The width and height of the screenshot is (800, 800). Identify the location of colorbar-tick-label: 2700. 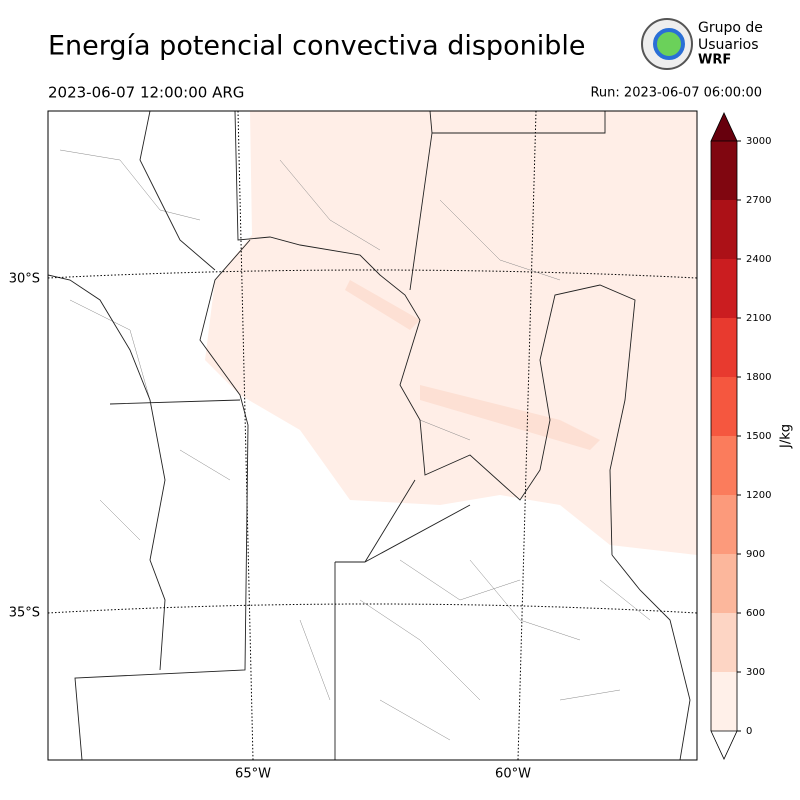
(758, 200).